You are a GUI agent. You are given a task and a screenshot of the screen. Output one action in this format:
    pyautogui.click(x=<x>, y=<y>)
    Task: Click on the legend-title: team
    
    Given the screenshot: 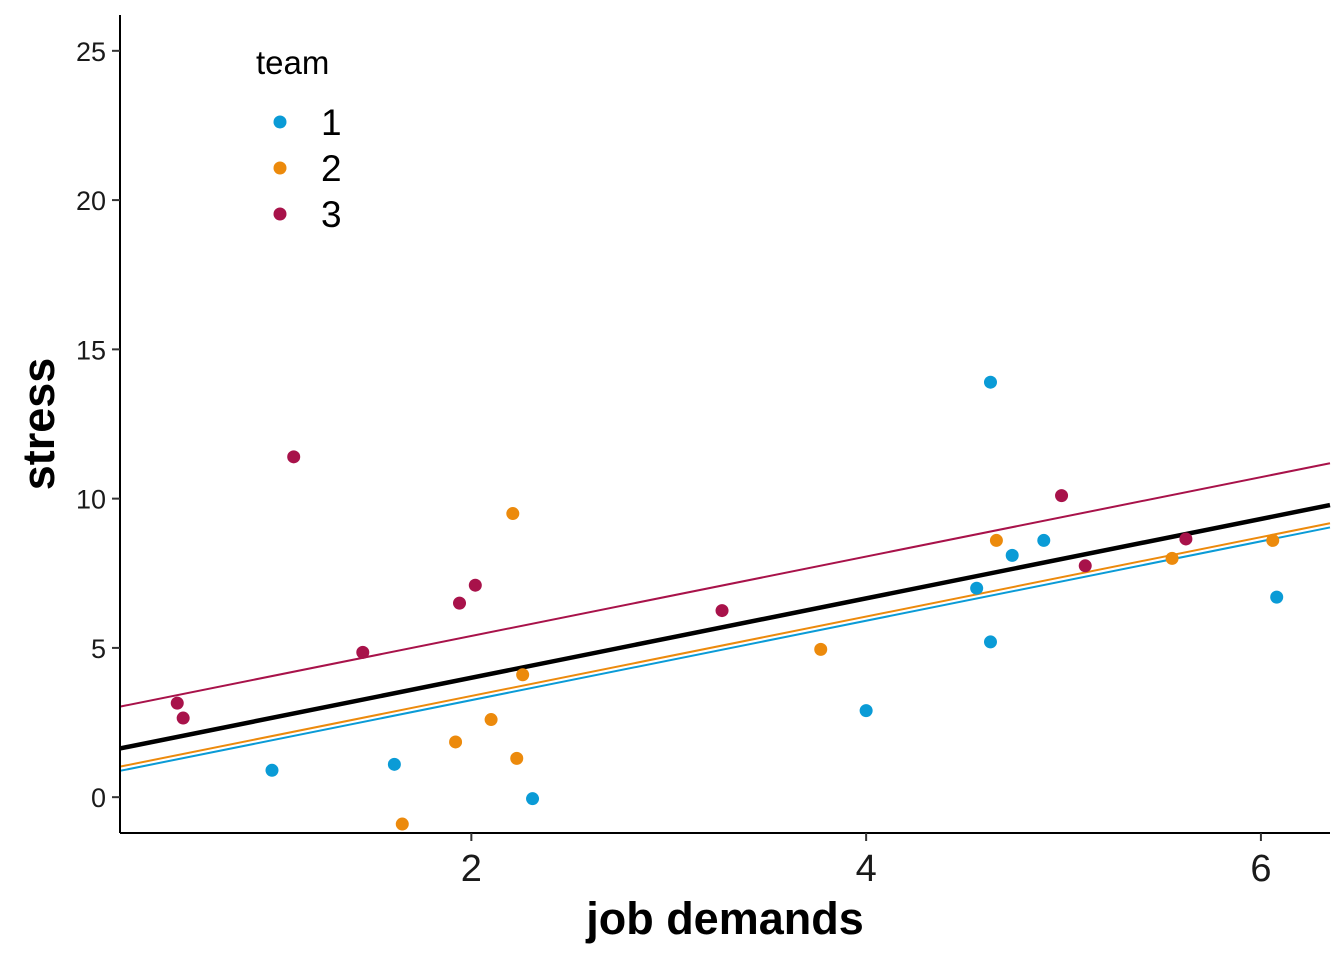 What is the action you would take?
    pyautogui.click(x=292, y=62)
    